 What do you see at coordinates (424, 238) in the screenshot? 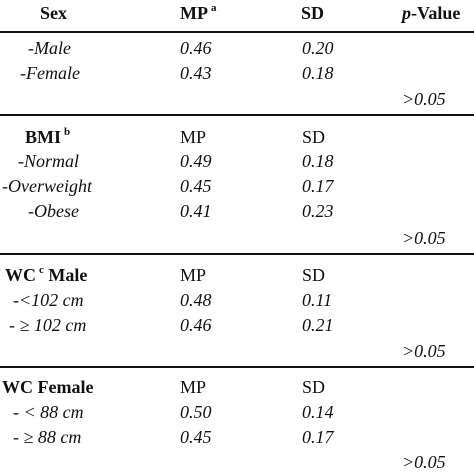
I see `bmi-p-value: >0.05` at bounding box center [424, 238].